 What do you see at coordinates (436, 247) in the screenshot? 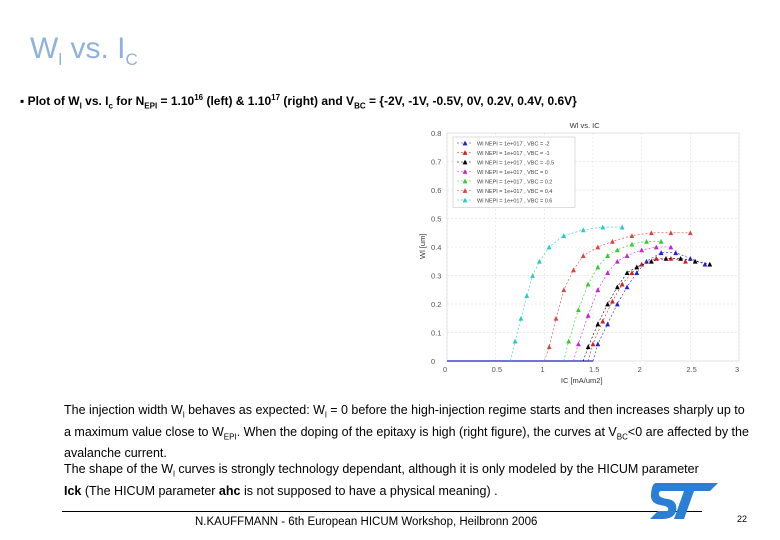
I see `y-tick-label: 0.4` at bounding box center [436, 247].